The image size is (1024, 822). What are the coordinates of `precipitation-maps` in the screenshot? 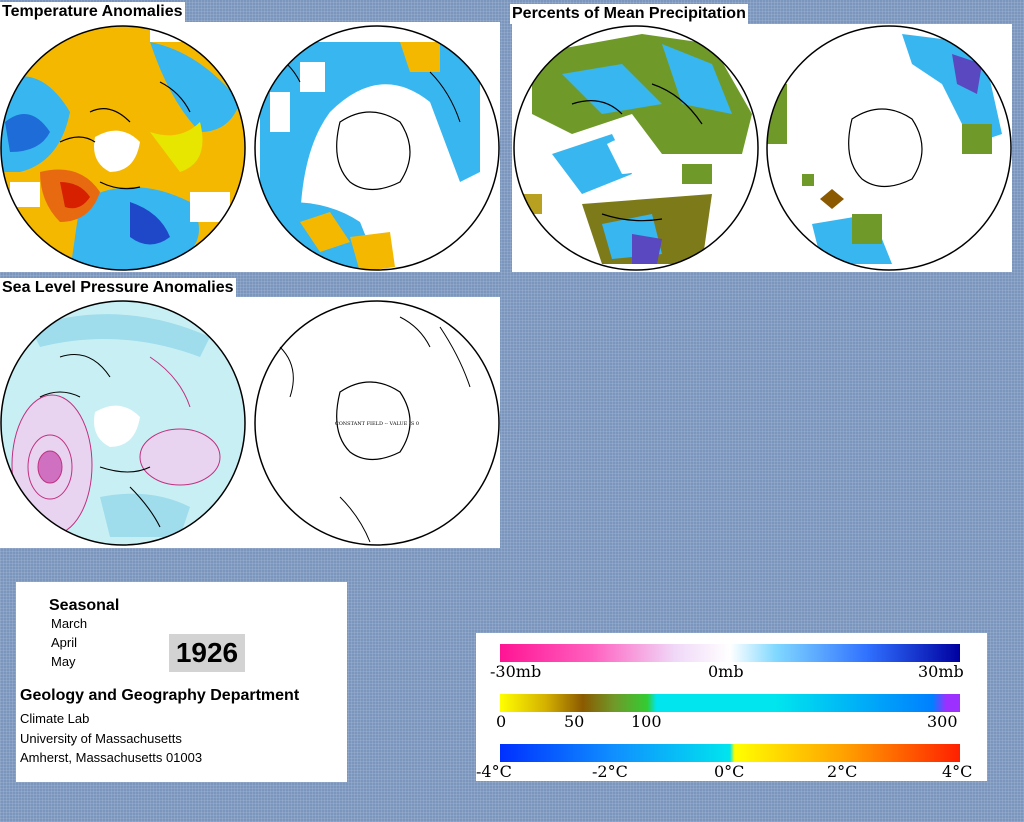 It's located at (762, 148).